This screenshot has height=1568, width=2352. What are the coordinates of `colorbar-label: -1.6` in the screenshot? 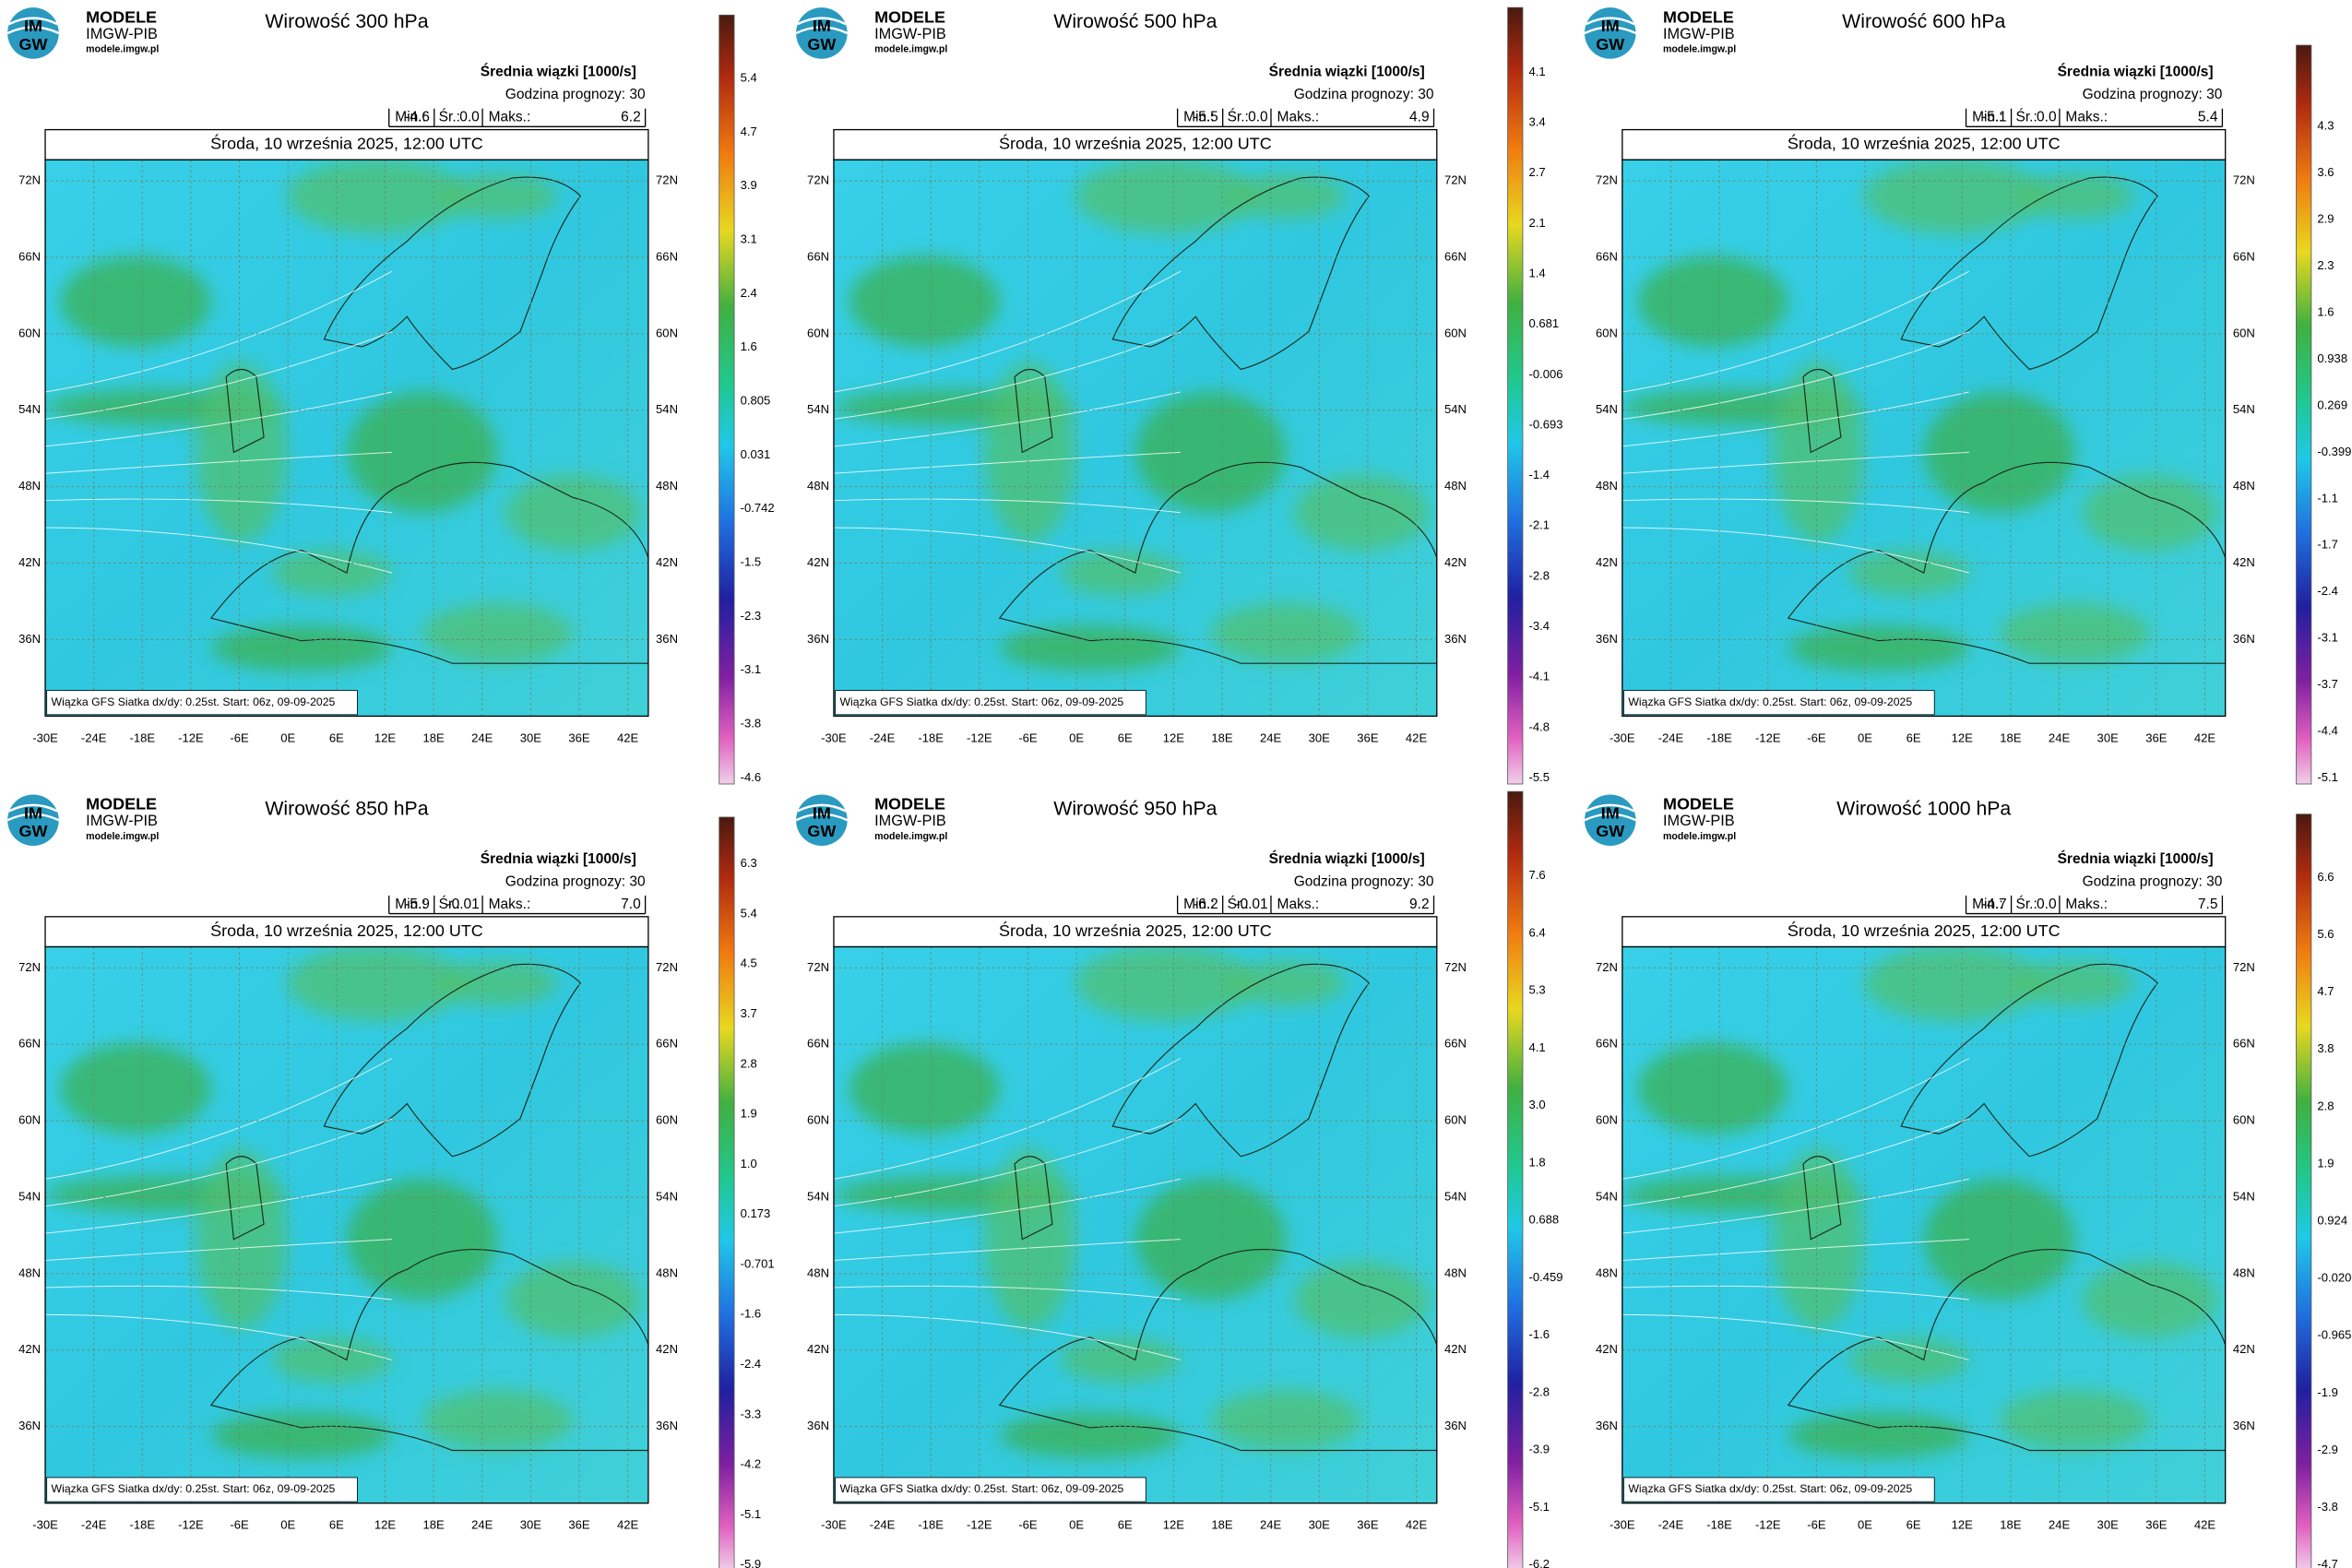 It's located at (751, 1314).